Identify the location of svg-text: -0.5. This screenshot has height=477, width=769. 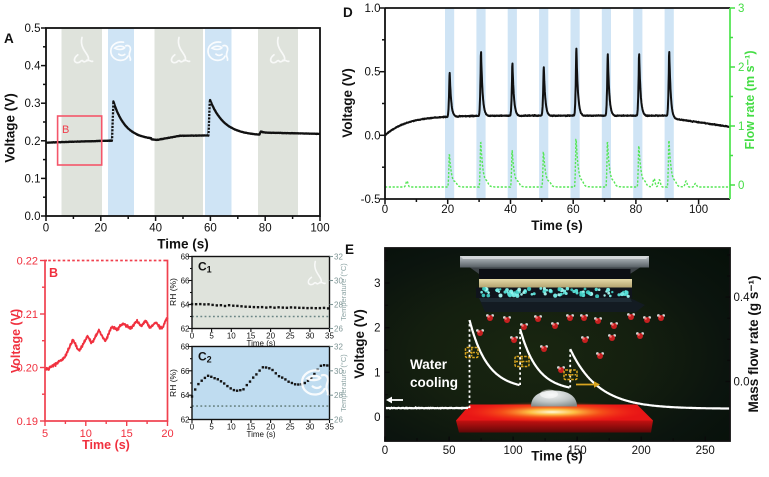
(371, 200).